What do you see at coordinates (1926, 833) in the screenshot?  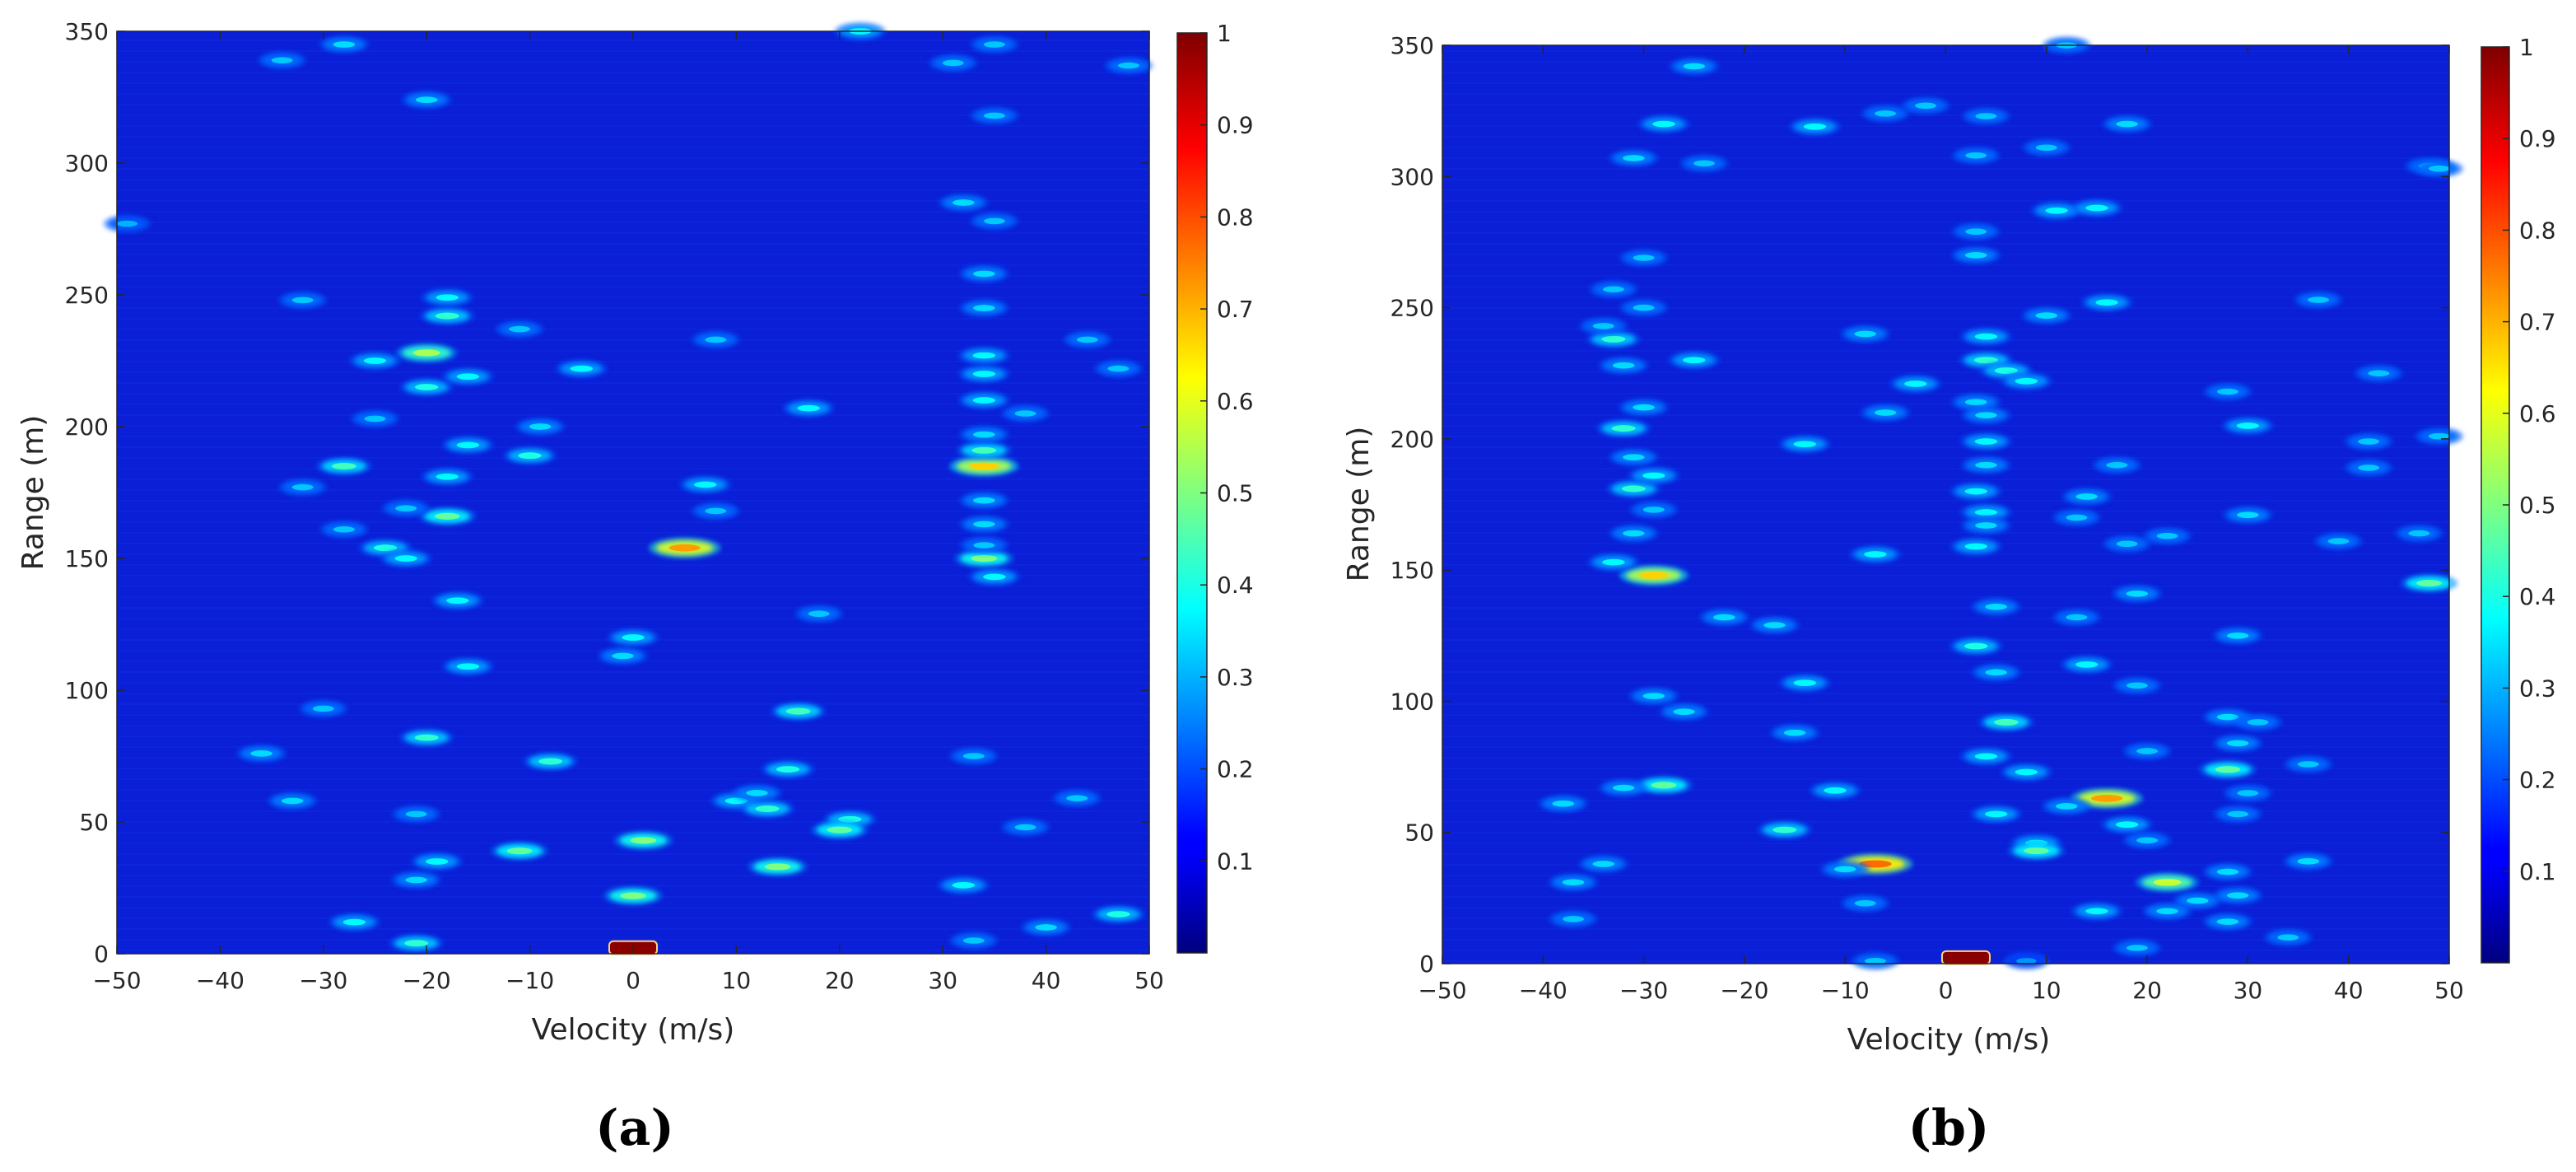 I see `y-tick-b: 50` at bounding box center [1926, 833].